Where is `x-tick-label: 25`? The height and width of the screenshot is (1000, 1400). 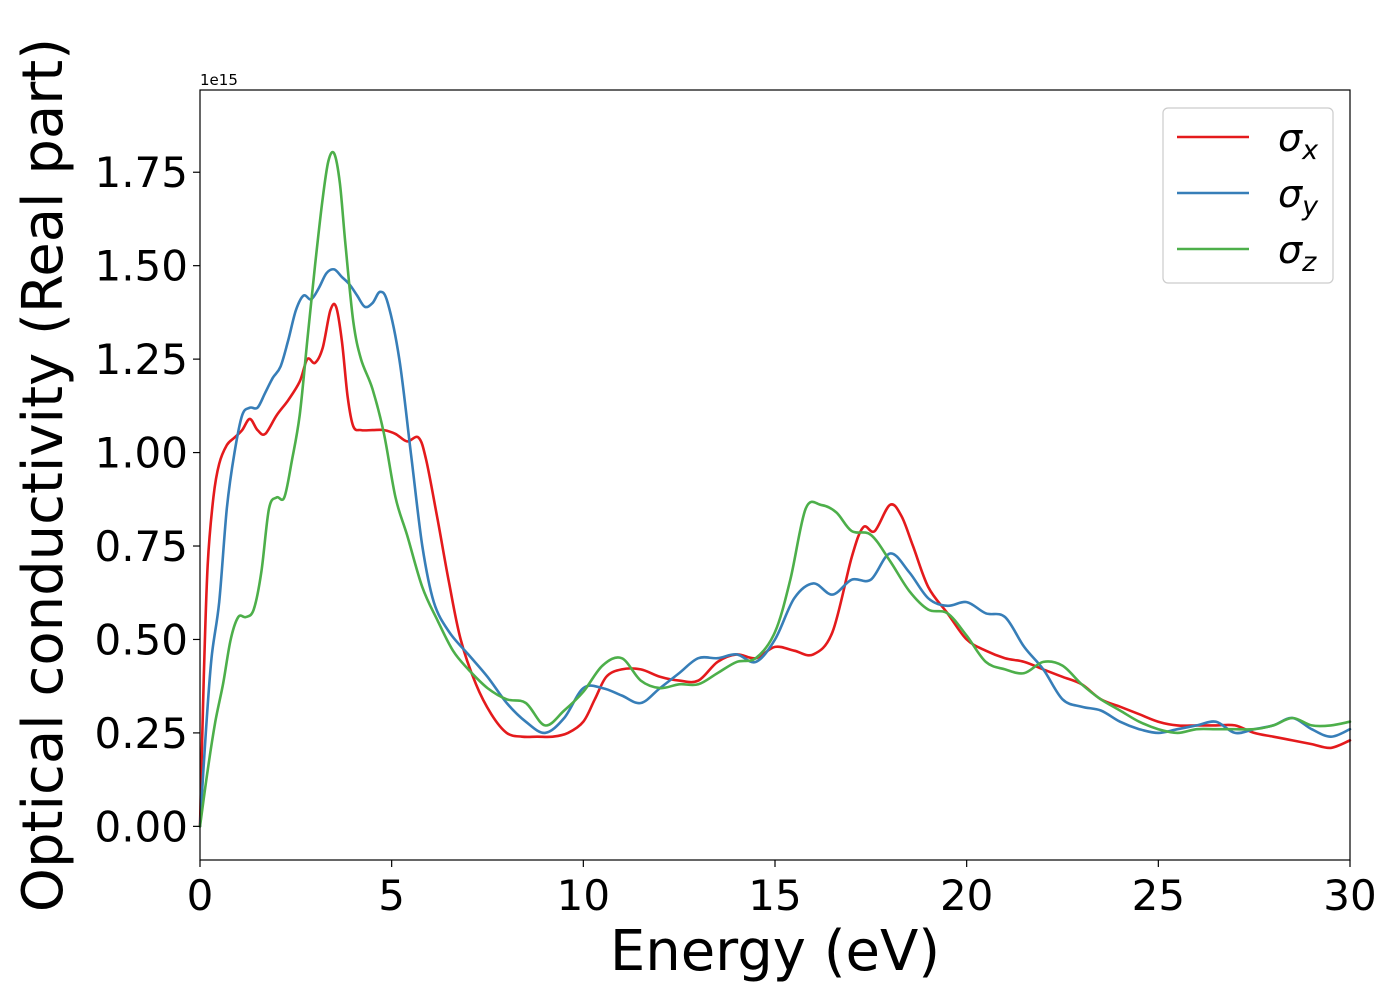
x-tick-label: 25 is located at coordinates (1158, 895).